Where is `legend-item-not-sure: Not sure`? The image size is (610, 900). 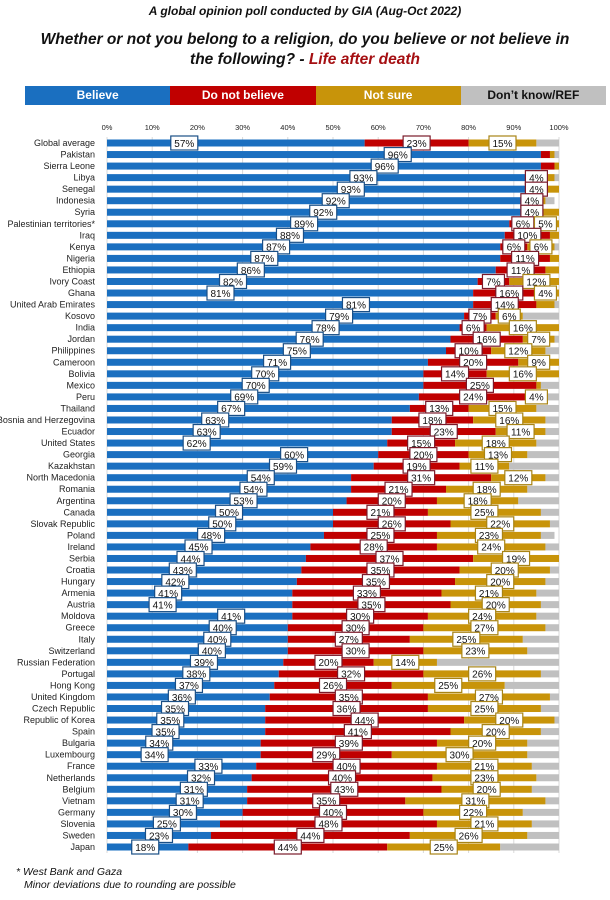 legend-item-not-sure: Not sure is located at coordinates (388, 95).